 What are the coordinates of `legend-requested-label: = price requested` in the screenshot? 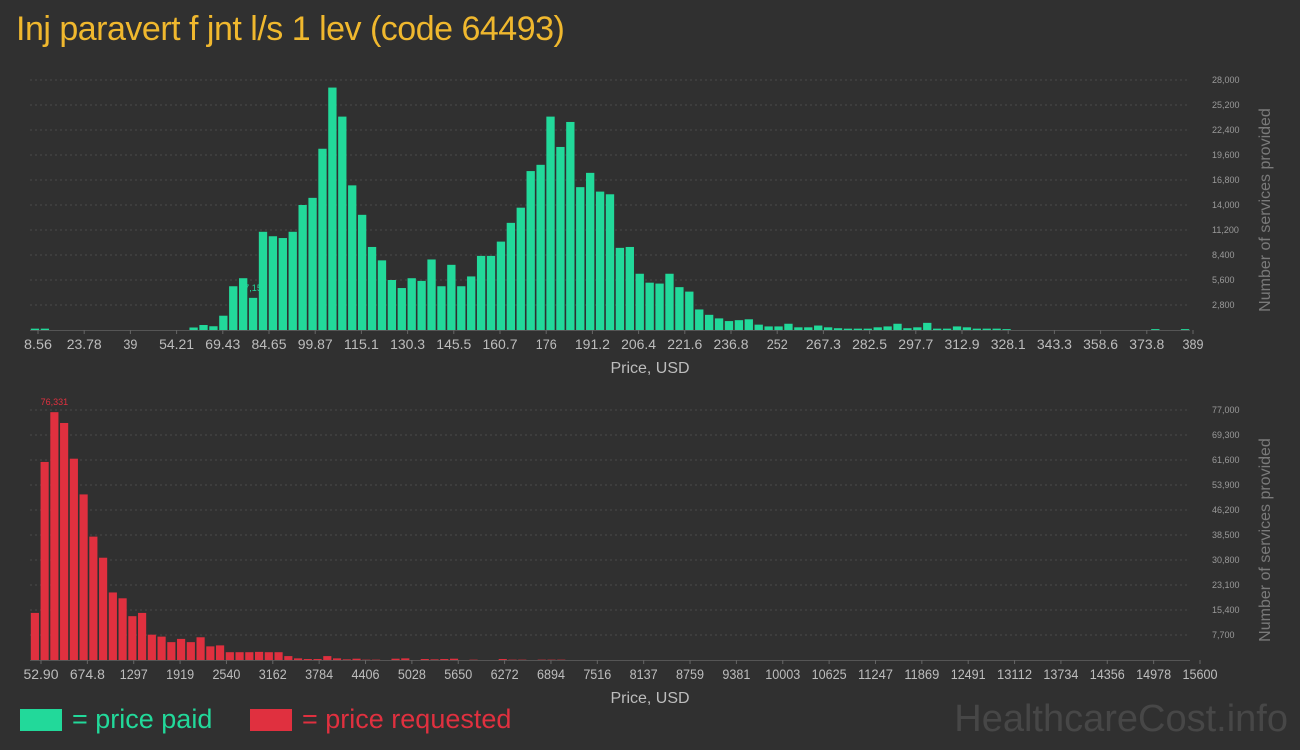 It's located at (407, 719).